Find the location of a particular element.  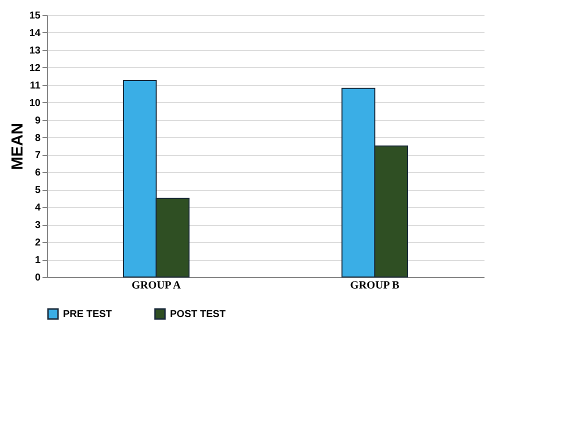

x-tick-label: GROUP A is located at coordinates (156, 286).